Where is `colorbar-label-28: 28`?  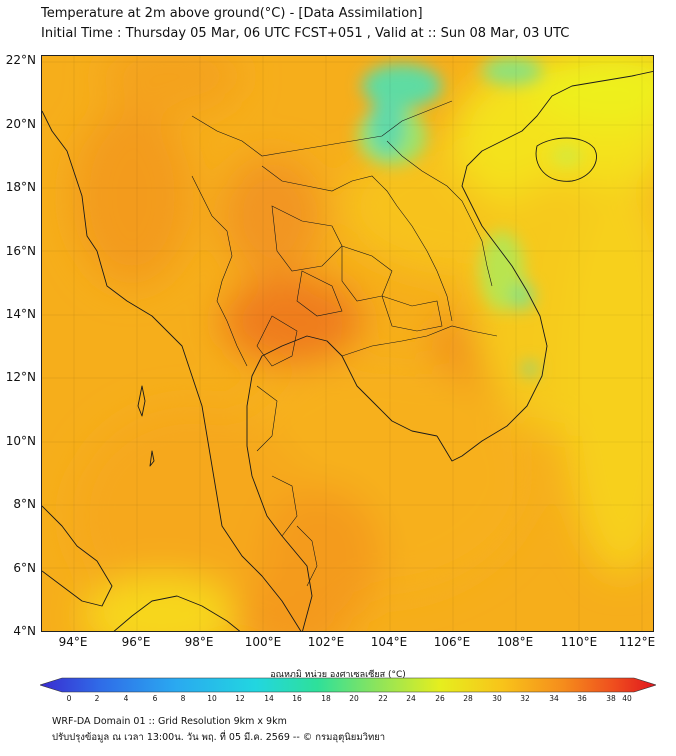 colorbar-label-28: 28 is located at coordinates (468, 698).